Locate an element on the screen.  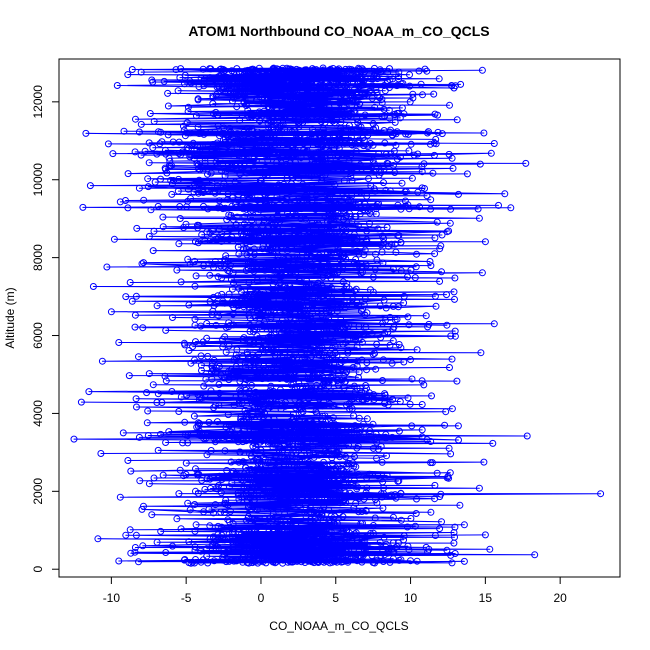
y-tick-label: 2000 is located at coordinates (38, 491).